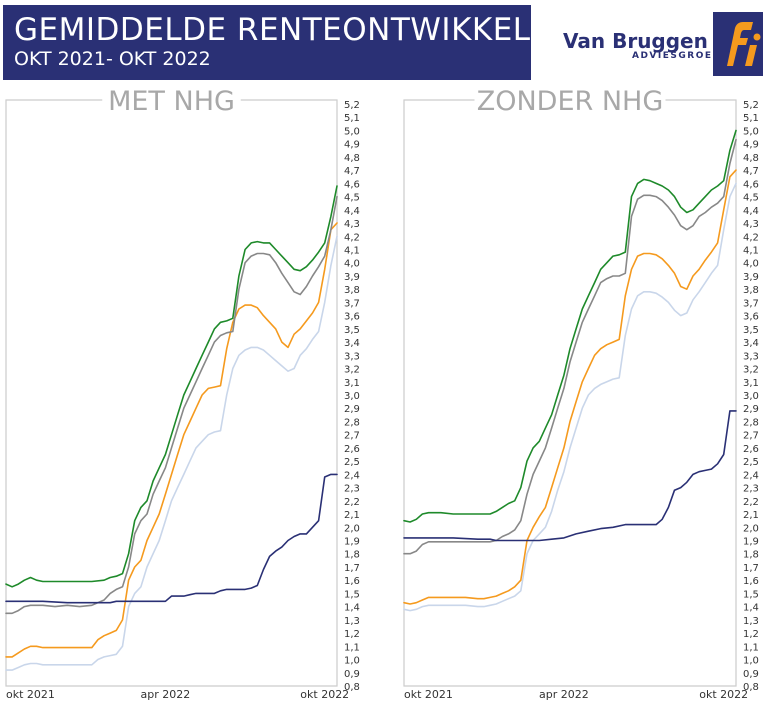  What do you see at coordinates (751, 277) in the screenshot?
I see `y-tick-label: 3,9` at bounding box center [751, 277].